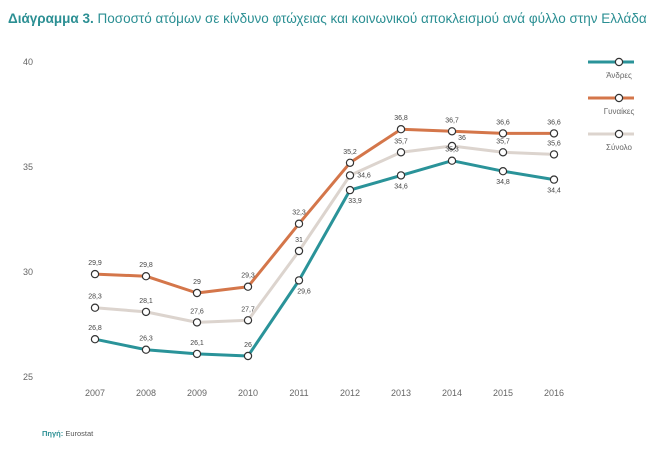  Describe the element at coordinates (146, 339) in the screenshot. I see `data-label: 26,3` at that location.